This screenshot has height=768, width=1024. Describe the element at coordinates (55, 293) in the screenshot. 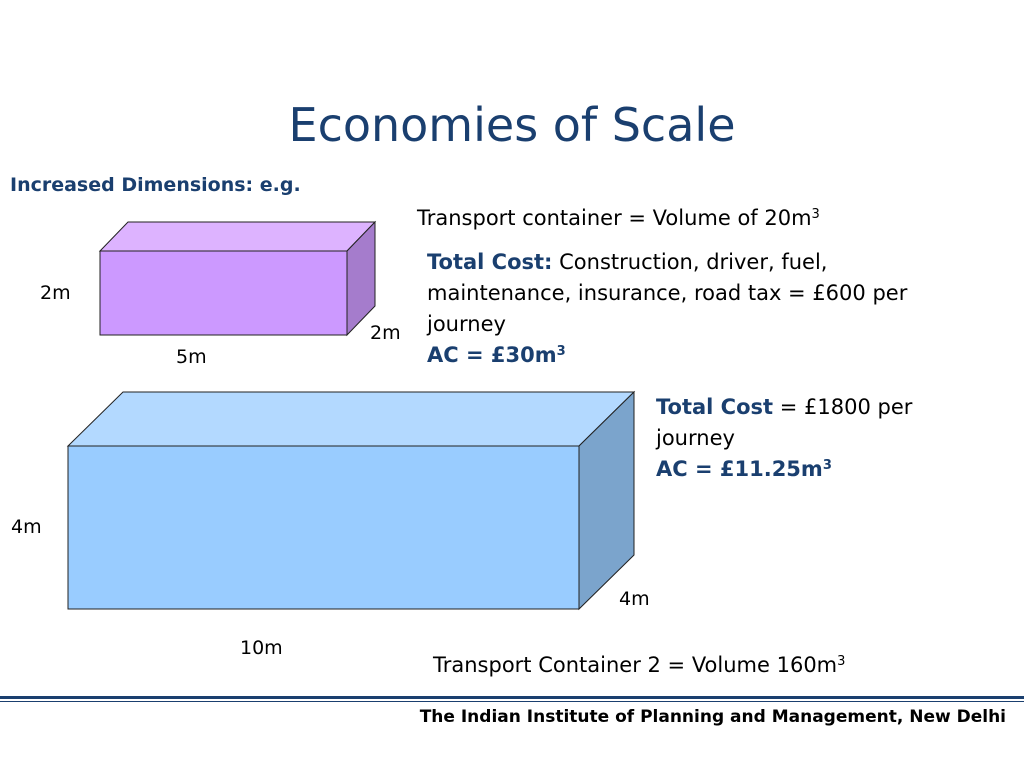

I see `small-box-height-label: 2m` at that location.